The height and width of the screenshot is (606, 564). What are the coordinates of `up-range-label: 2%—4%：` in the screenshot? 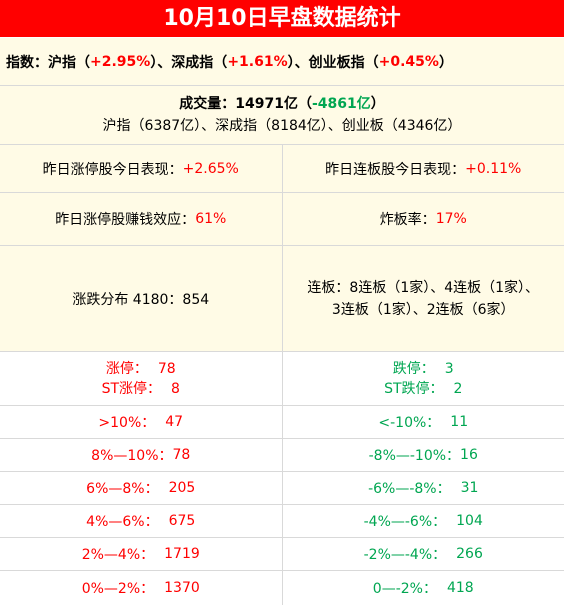 It's located at (118, 555).